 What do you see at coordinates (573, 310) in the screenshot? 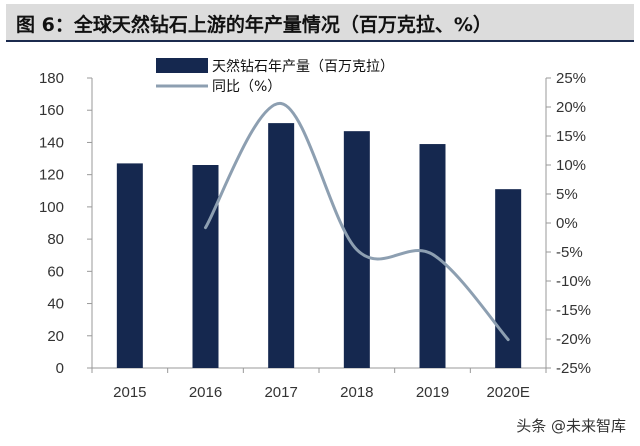
I see `right-tick-label: -15%` at bounding box center [573, 310].